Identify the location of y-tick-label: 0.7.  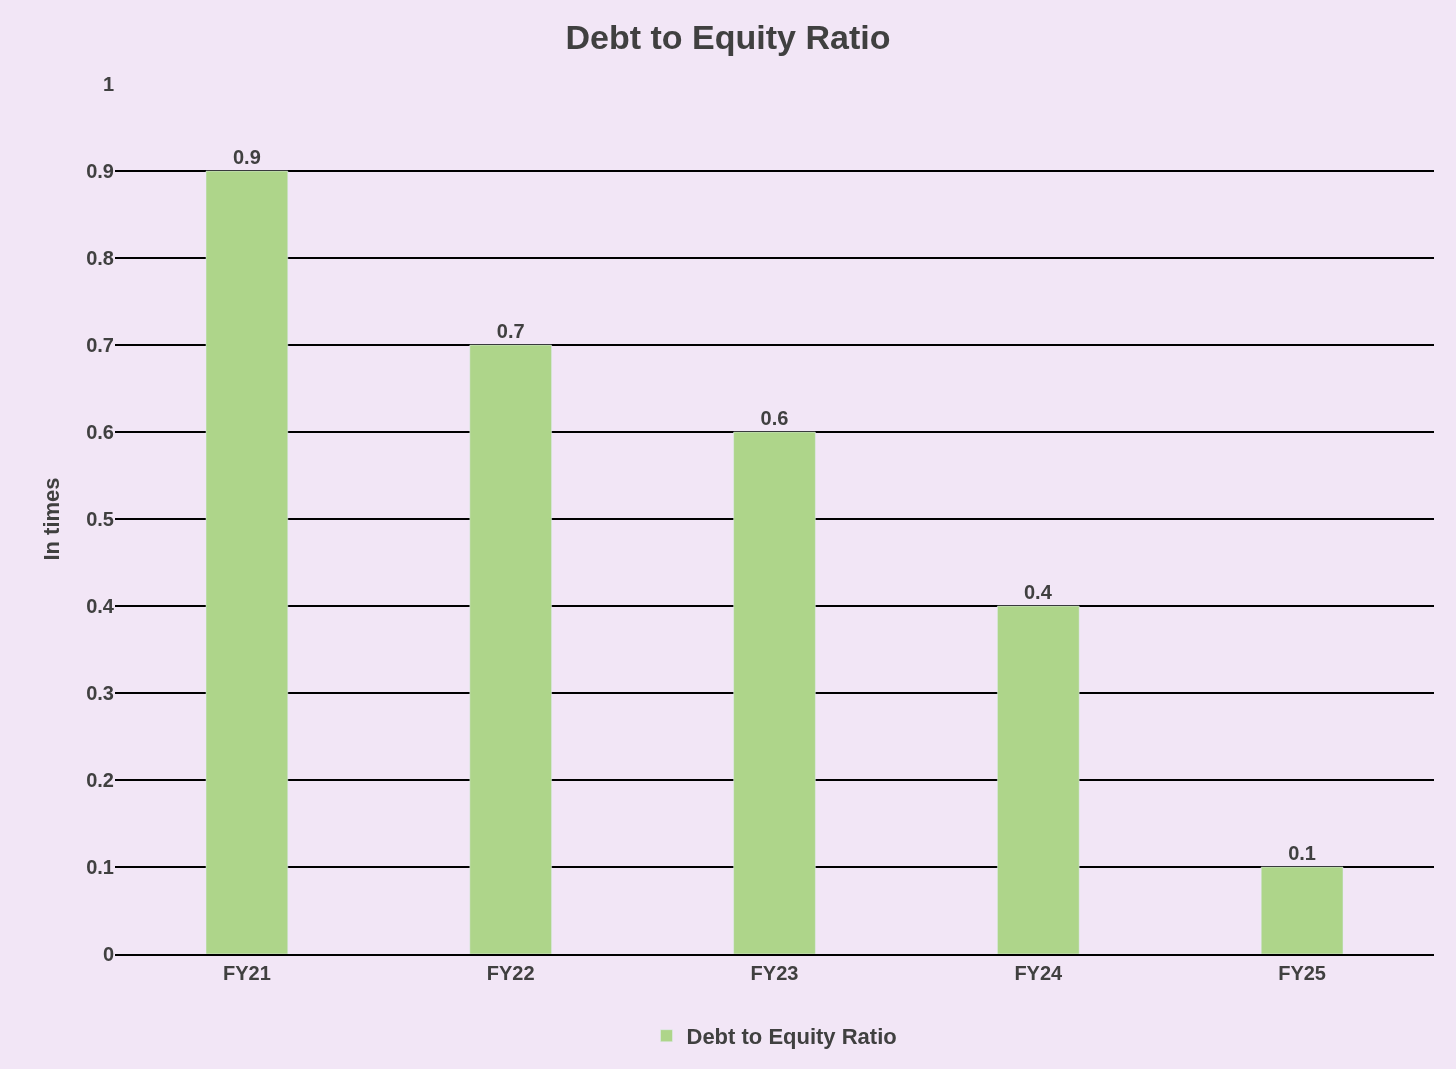
(100, 345).